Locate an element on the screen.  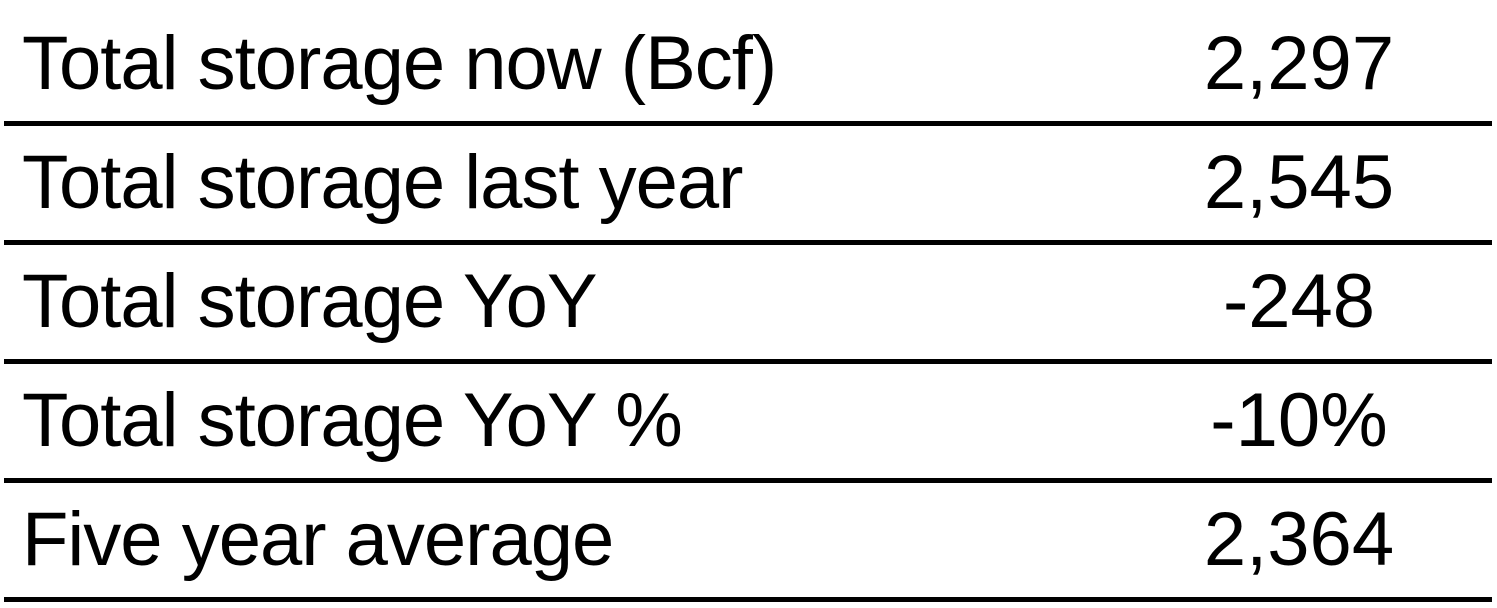
row-value: 2,364 is located at coordinates (1299, 539).